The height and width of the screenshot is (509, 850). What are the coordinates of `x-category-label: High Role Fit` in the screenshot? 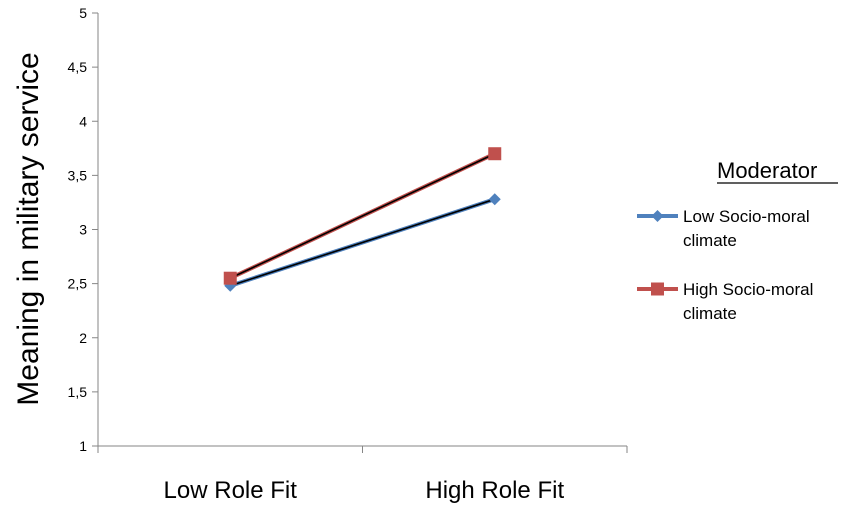 It's located at (494, 490).